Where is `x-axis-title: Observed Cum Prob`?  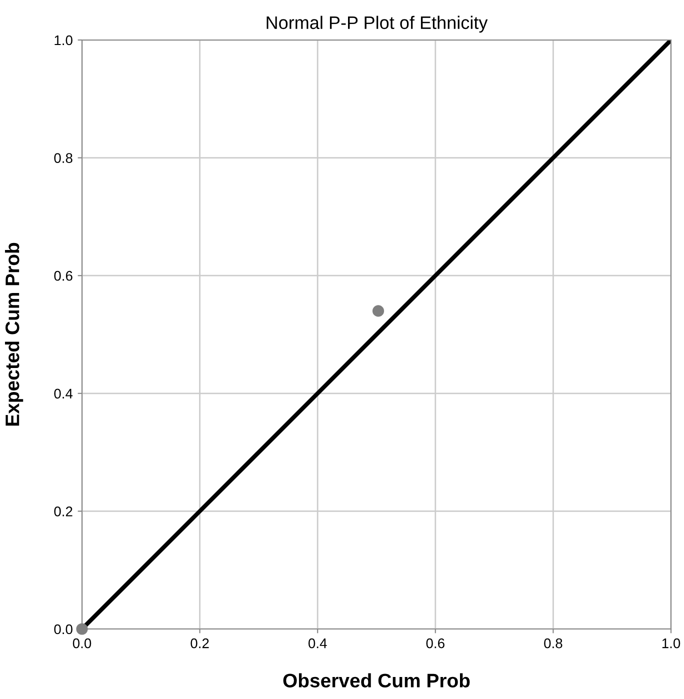 x-axis-title: Observed Cum Prob is located at coordinates (376, 680).